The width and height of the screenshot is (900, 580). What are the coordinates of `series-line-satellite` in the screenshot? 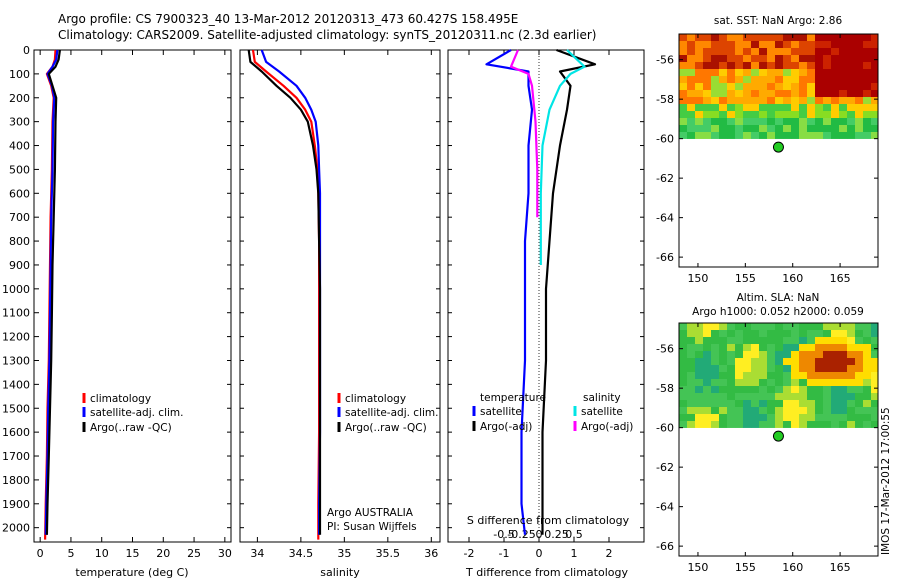 It's located at (51, 292).